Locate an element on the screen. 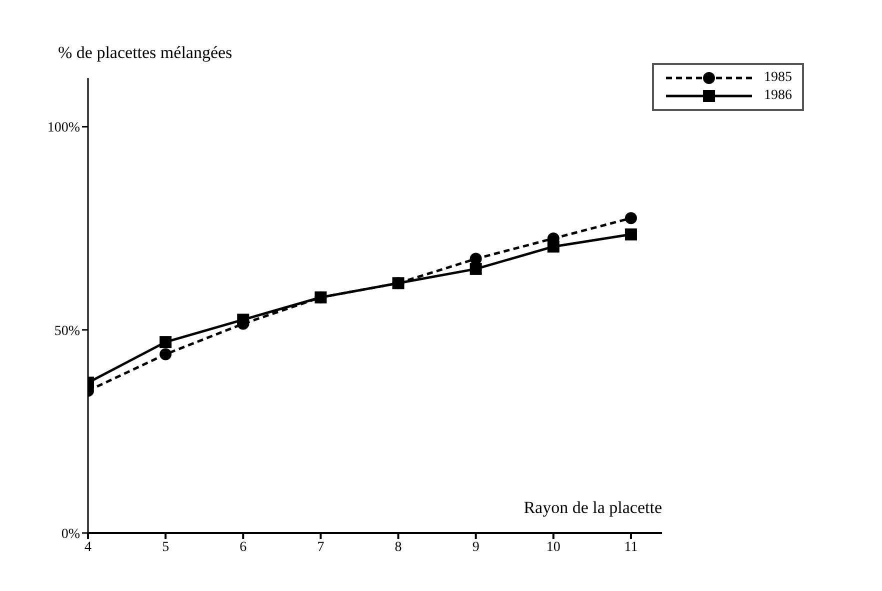 This screenshot has height=591, width=882. x-tick-label: 5 is located at coordinates (166, 547).